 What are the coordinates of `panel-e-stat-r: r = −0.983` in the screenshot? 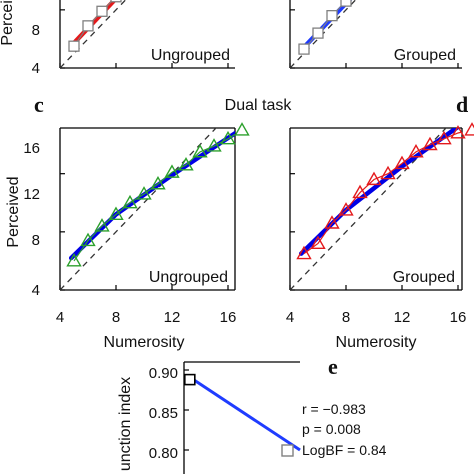 It's located at (334, 409).